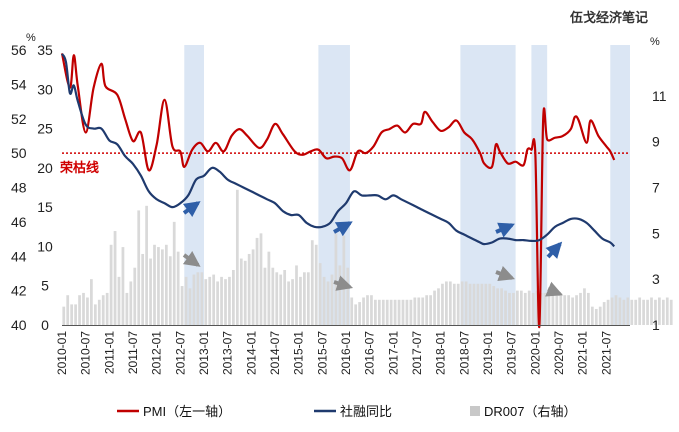 The width and height of the screenshot is (679, 432). What do you see at coordinates (31, 38) in the screenshot?
I see `left-unit-label: %` at bounding box center [31, 38].